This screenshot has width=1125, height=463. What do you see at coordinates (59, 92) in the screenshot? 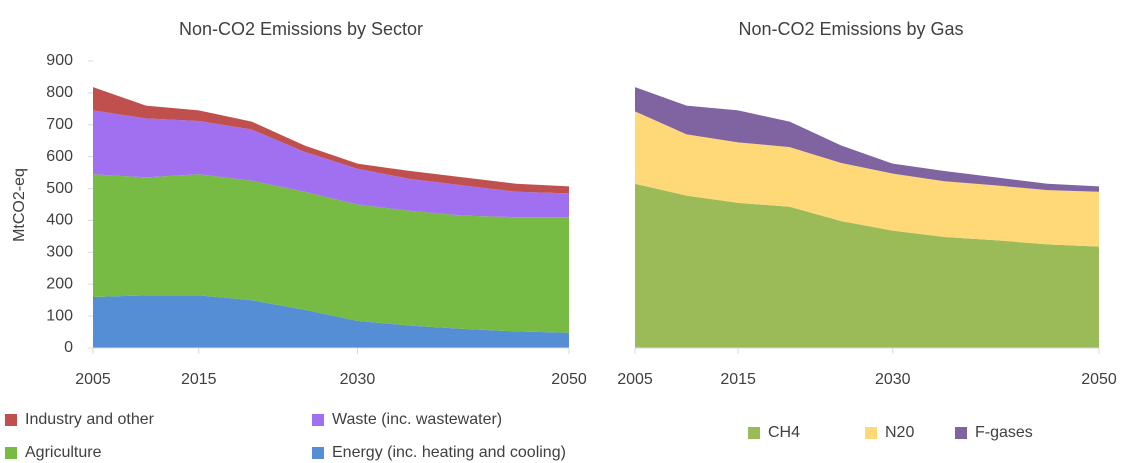
I see `y-tick-label: 800` at bounding box center [59, 92].